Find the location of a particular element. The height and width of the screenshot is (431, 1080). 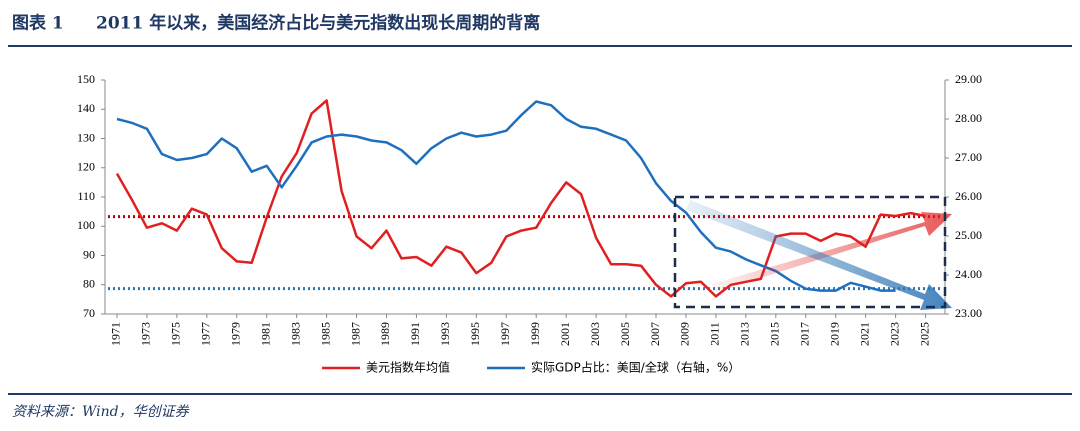

x-tick-label: 1975 is located at coordinates (176, 334).